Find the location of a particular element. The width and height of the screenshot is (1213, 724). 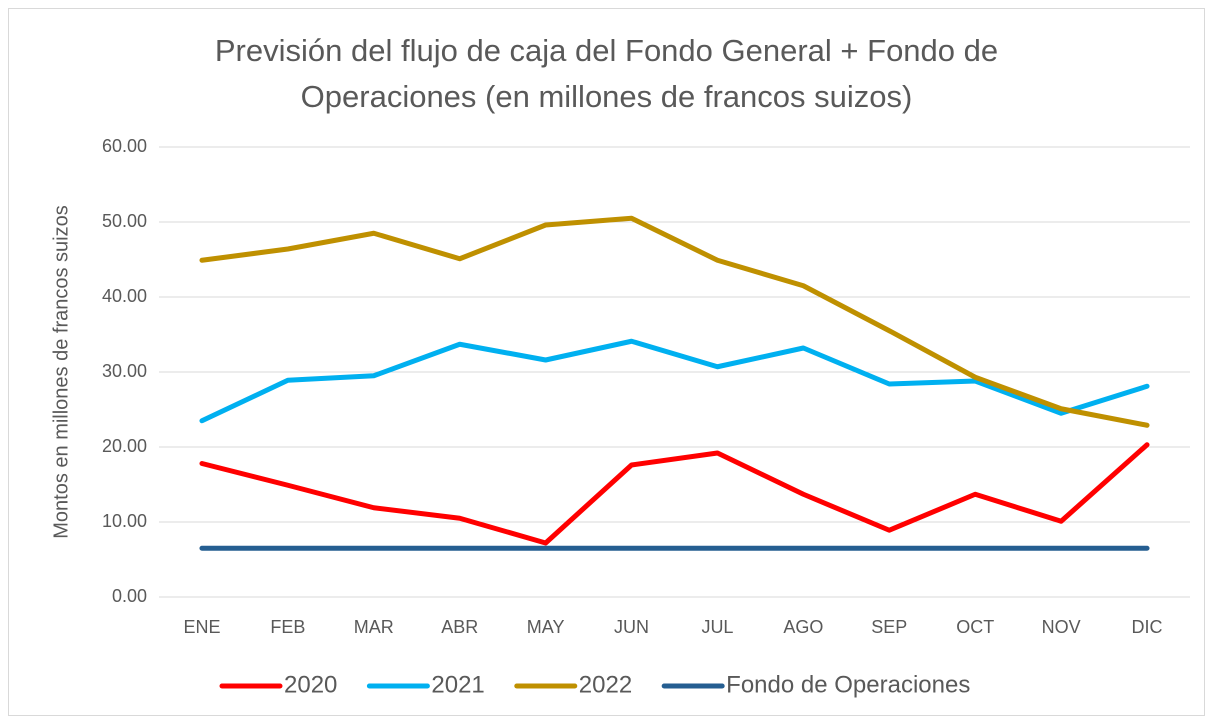

x-tick-label: SEP is located at coordinates (889, 627).